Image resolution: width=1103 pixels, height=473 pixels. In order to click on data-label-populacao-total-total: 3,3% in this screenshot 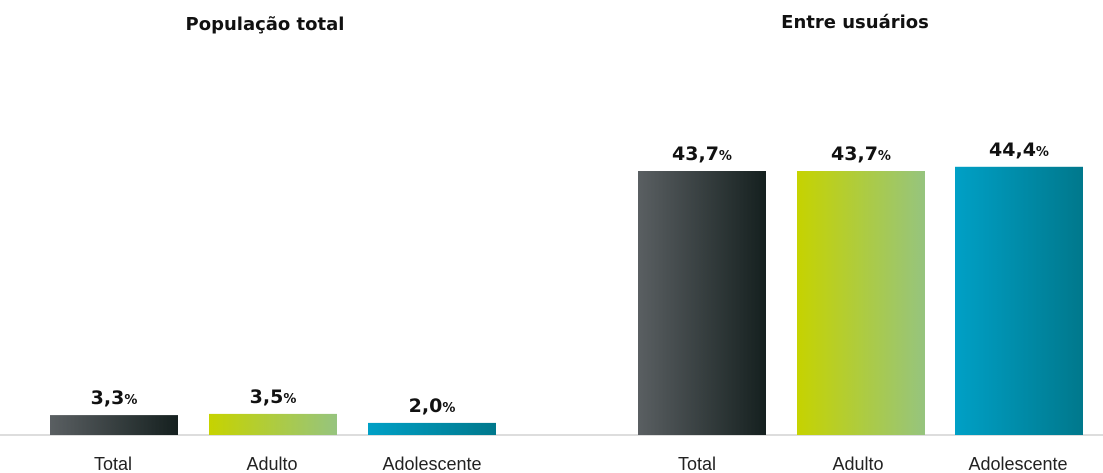, I will do `click(114, 398)`.